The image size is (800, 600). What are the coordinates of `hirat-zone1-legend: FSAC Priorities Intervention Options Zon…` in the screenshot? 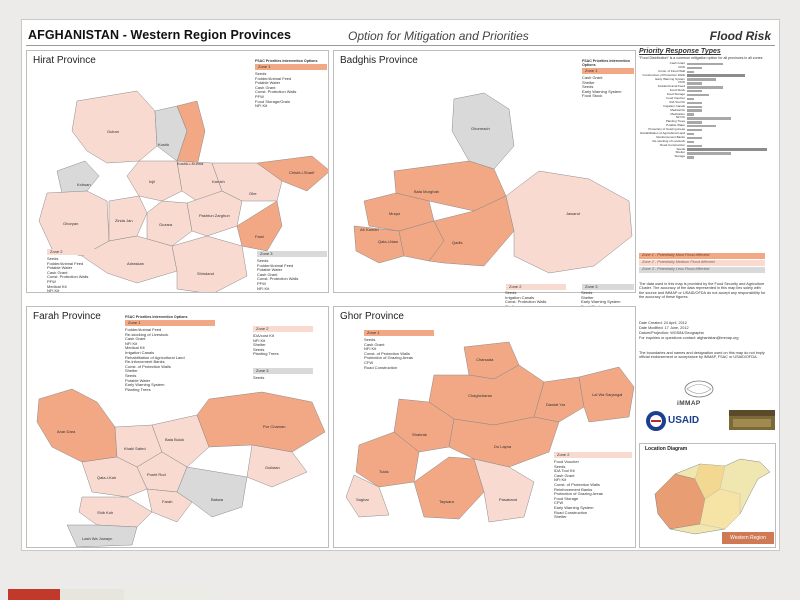 It's located at (291, 84).